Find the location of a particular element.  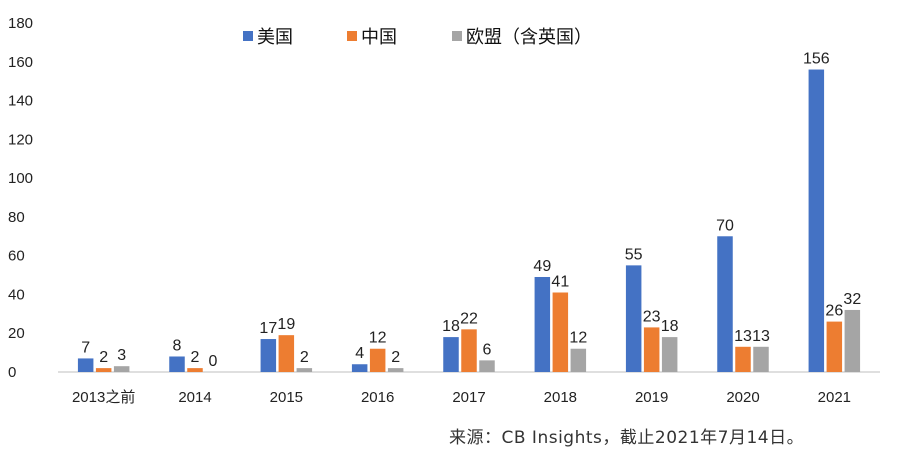

x-tick-label: 2017 is located at coordinates (468, 397).